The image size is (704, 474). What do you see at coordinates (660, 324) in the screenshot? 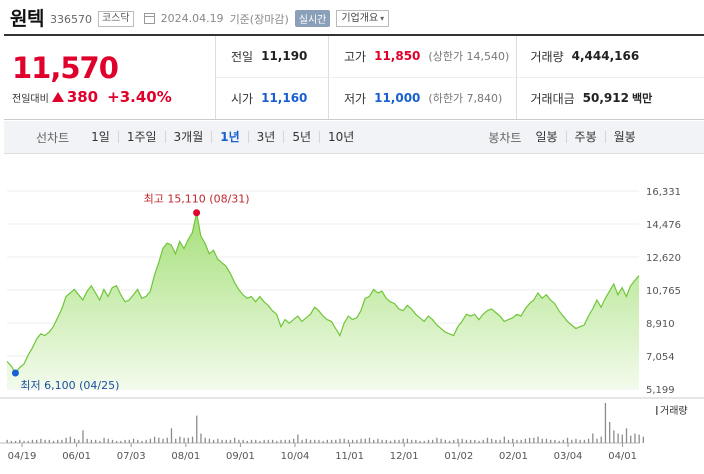
I see `y-tick-label: 8,910` at bounding box center [660, 324].